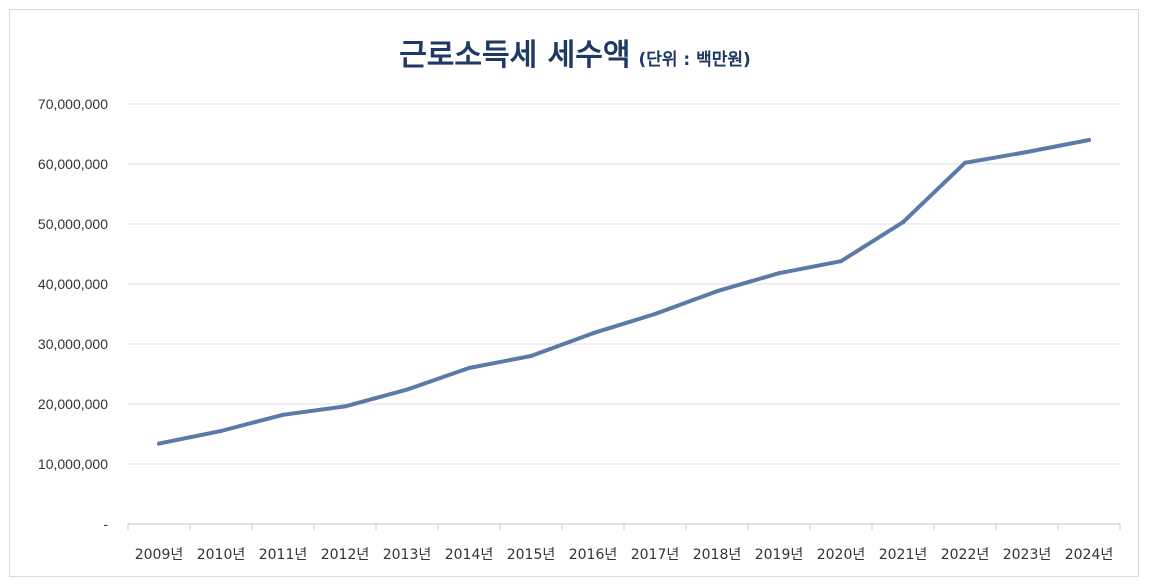 This screenshot has width=1150, height=588. Describe the element at coordinates (73, 284) in the screenshot. I see `y-tick-label: 40,000,000` at that location.